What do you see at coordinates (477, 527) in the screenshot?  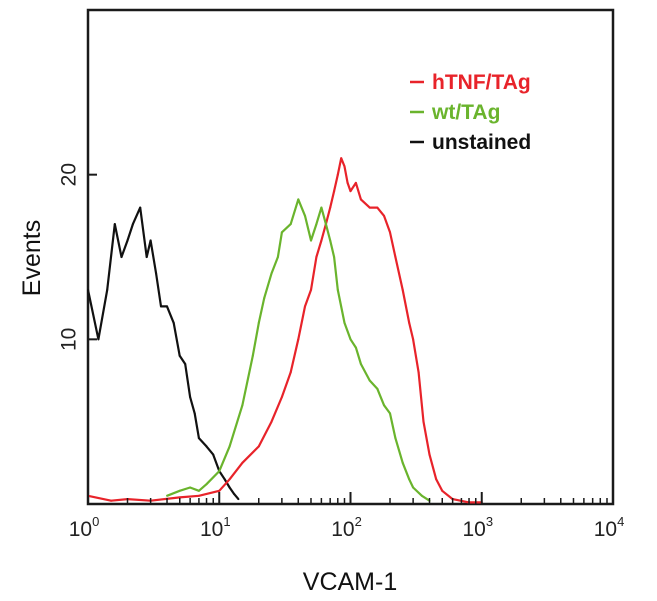 I see `x-tick-label: 10³` at bounding box center [477, 527].